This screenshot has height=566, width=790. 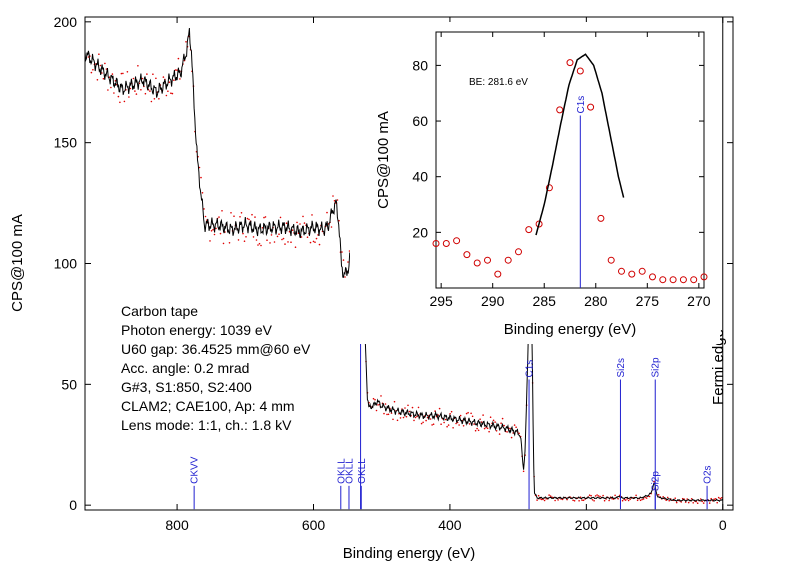 What do you see at coordinates (195, 470) in the screenshot?
I see `peak-marker-label: CKVV` at bounding box center [195, 470].